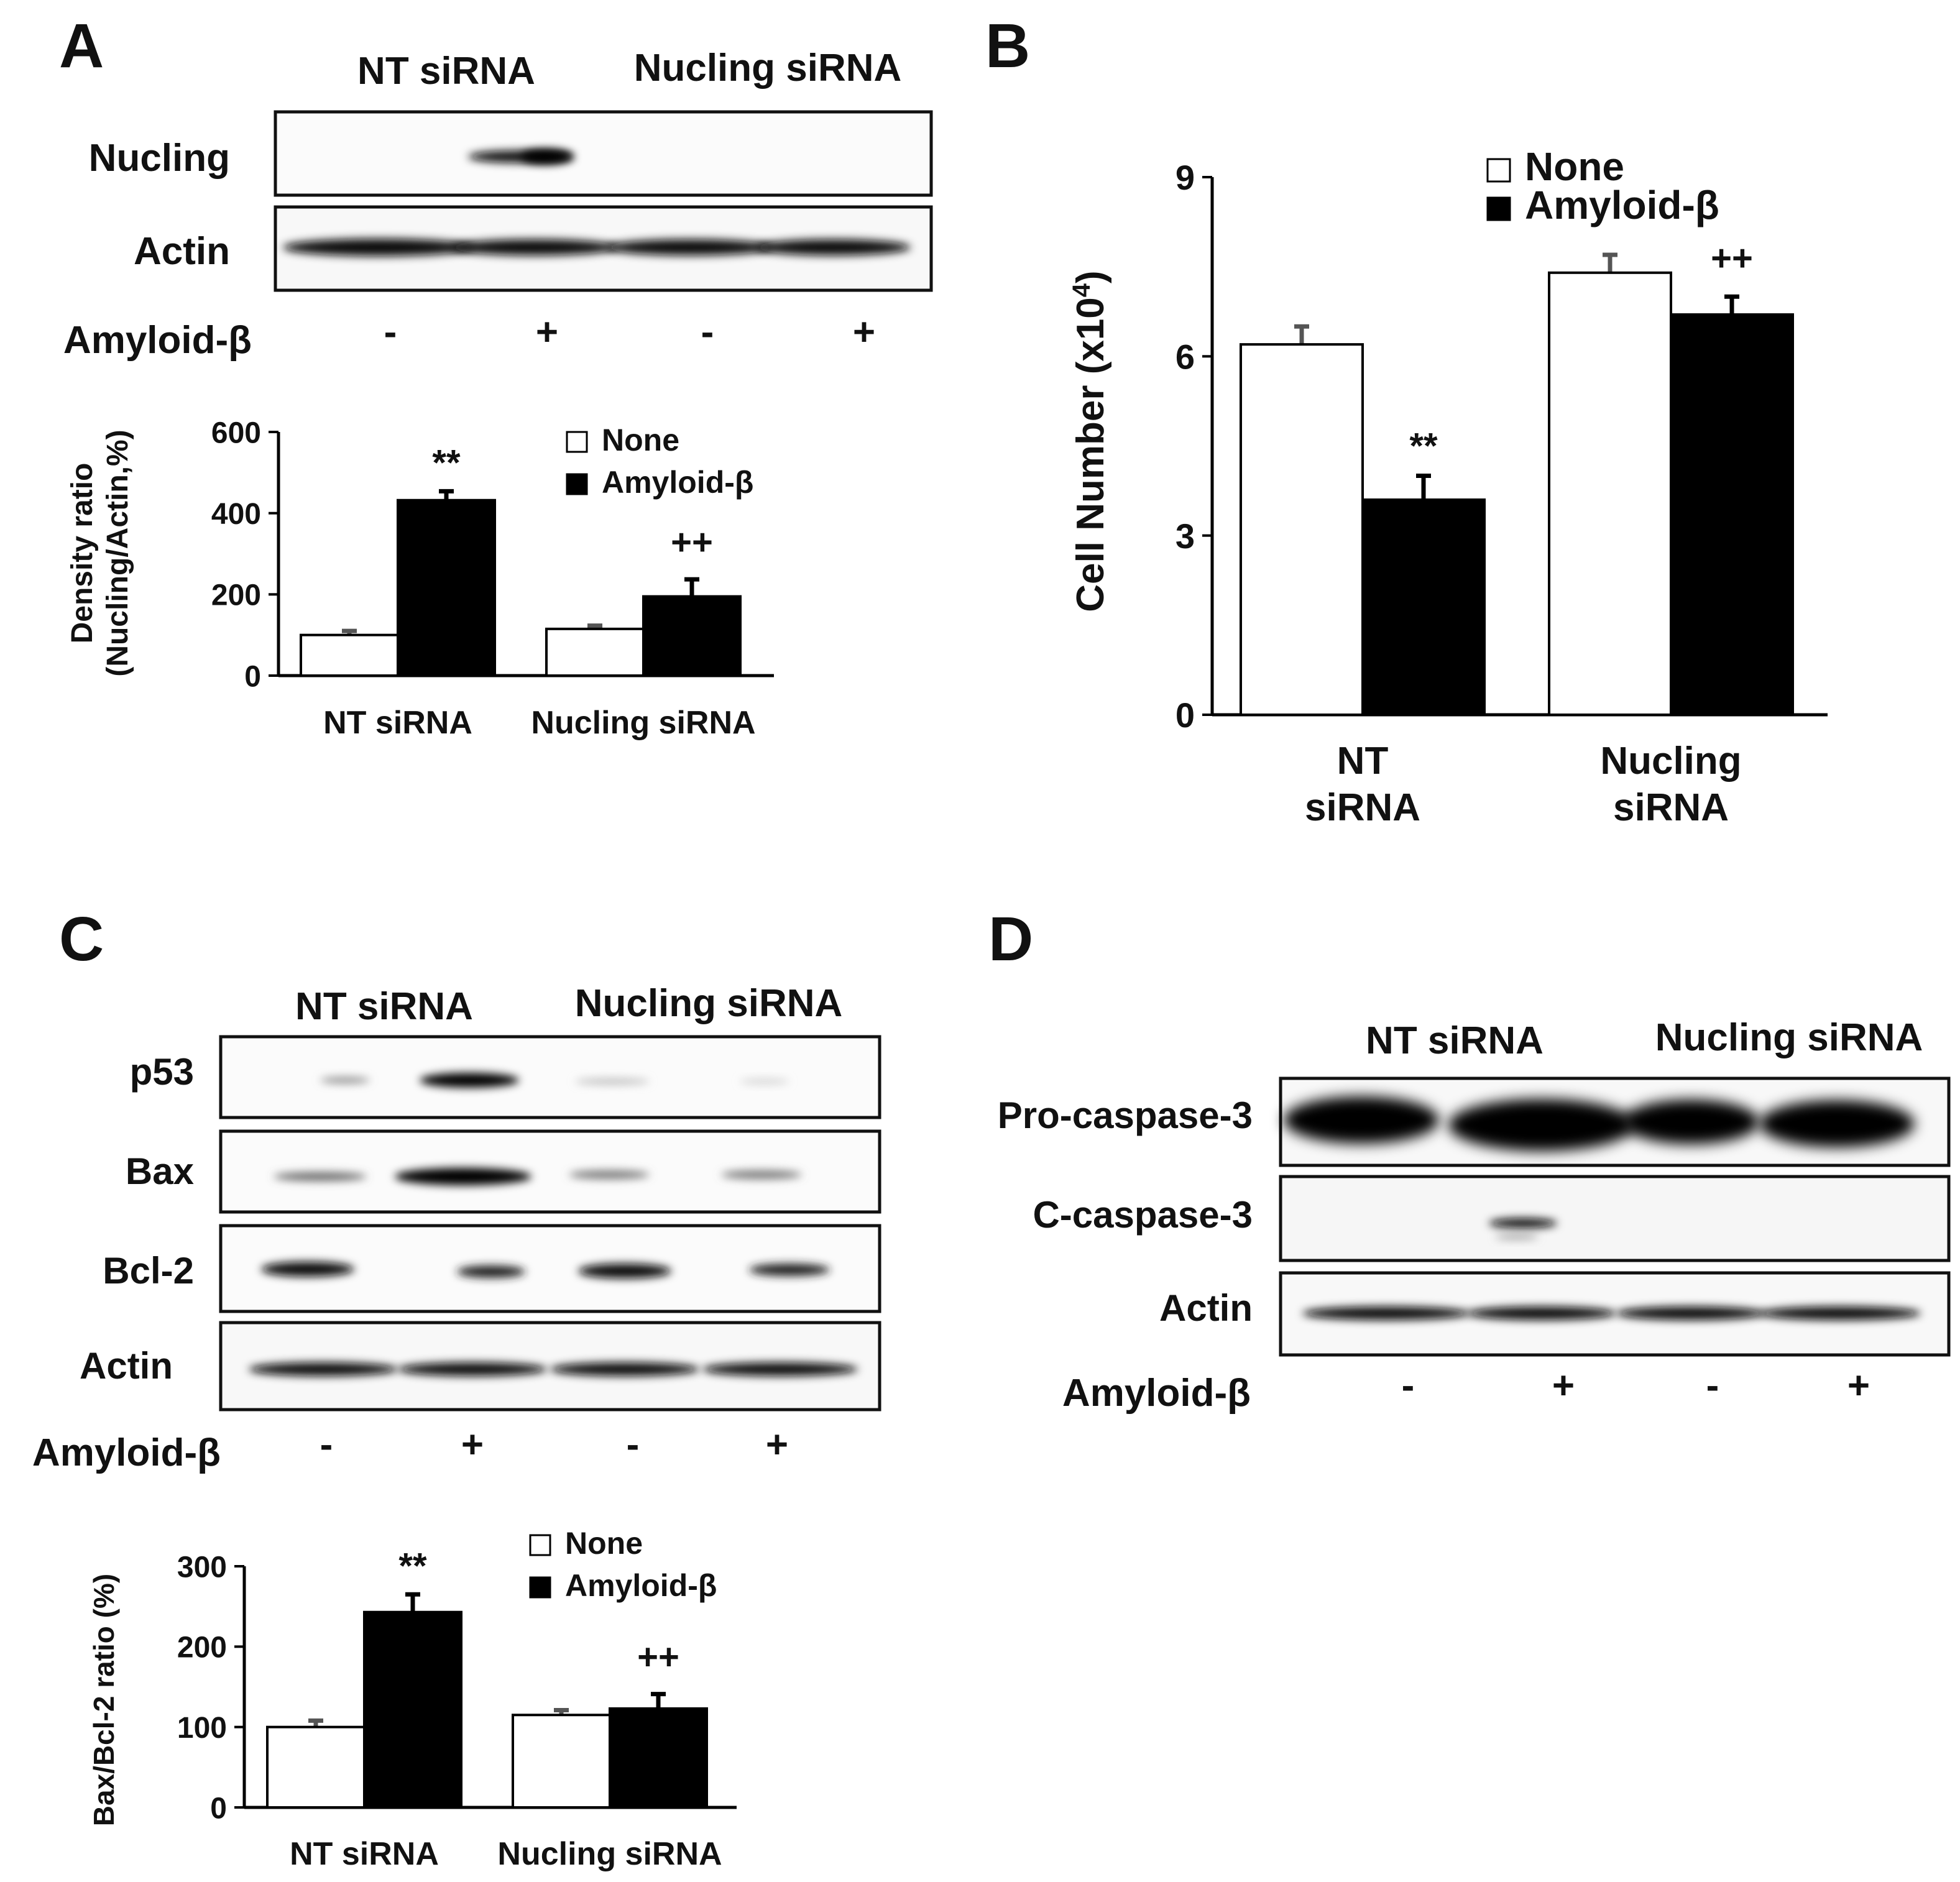  What do you see at coordinates (236, 514) in the screenshot?
I see `y-tick-label: 400` at bounding box center [236, 514].